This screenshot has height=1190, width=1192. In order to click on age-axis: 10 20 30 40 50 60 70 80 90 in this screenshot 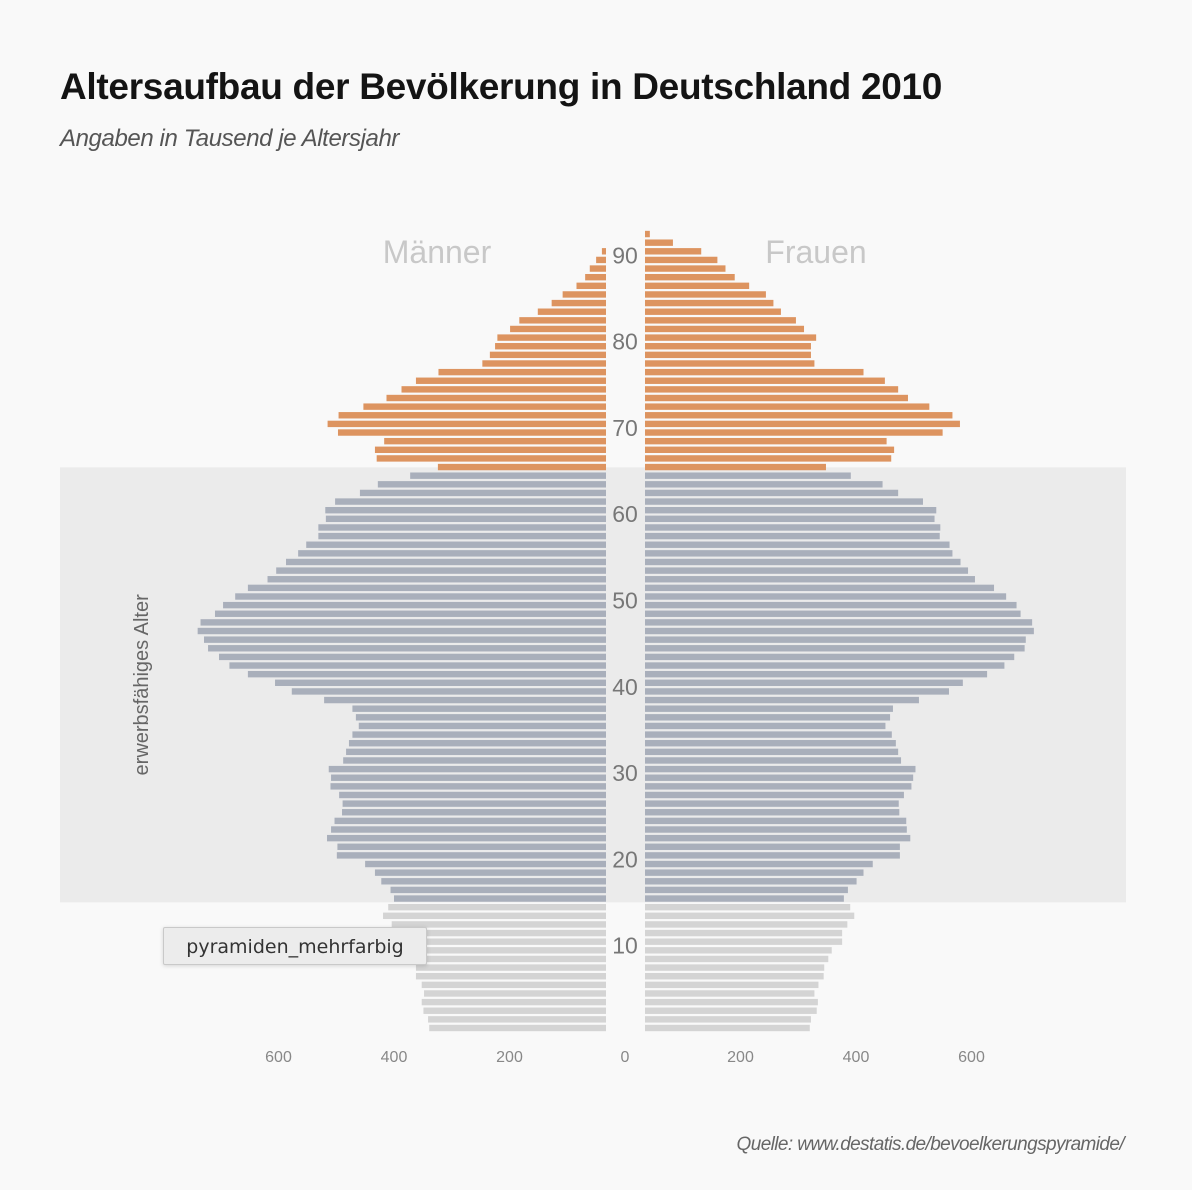, I will do `click(625, 600)`.